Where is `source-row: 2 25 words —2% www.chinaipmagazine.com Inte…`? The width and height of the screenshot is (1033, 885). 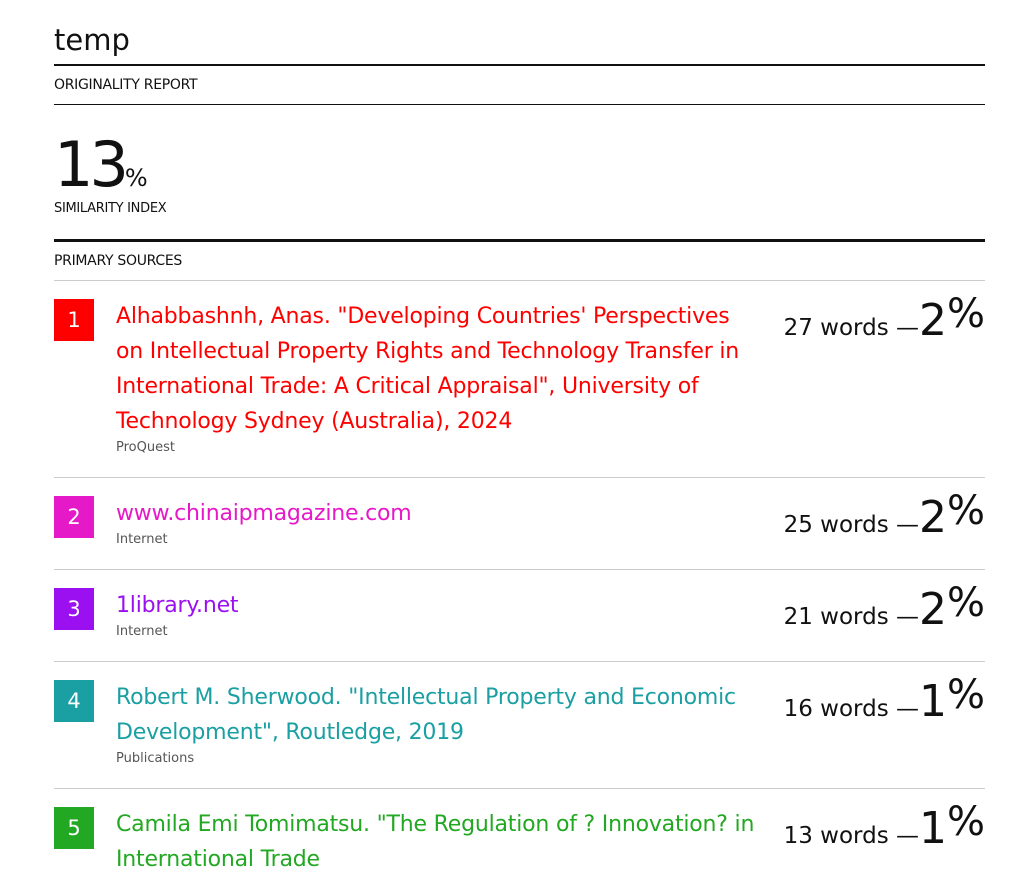
source-row: 2 25 words —2% www.chinaipmagazine.com Inte… is located at coordinates (519, 524).